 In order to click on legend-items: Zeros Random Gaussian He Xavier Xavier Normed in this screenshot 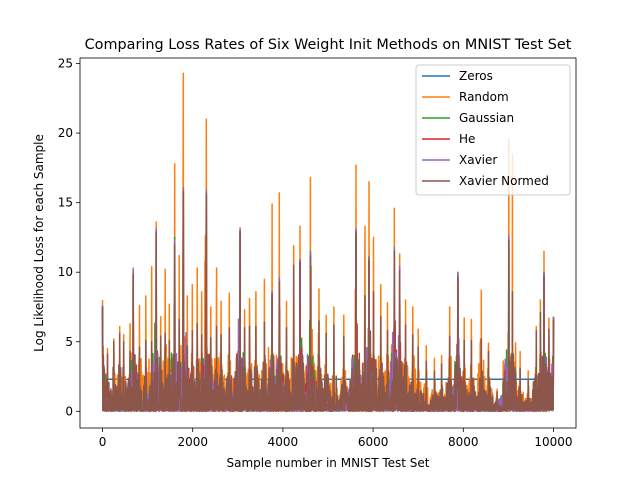, I will do `click(485, 128)`.